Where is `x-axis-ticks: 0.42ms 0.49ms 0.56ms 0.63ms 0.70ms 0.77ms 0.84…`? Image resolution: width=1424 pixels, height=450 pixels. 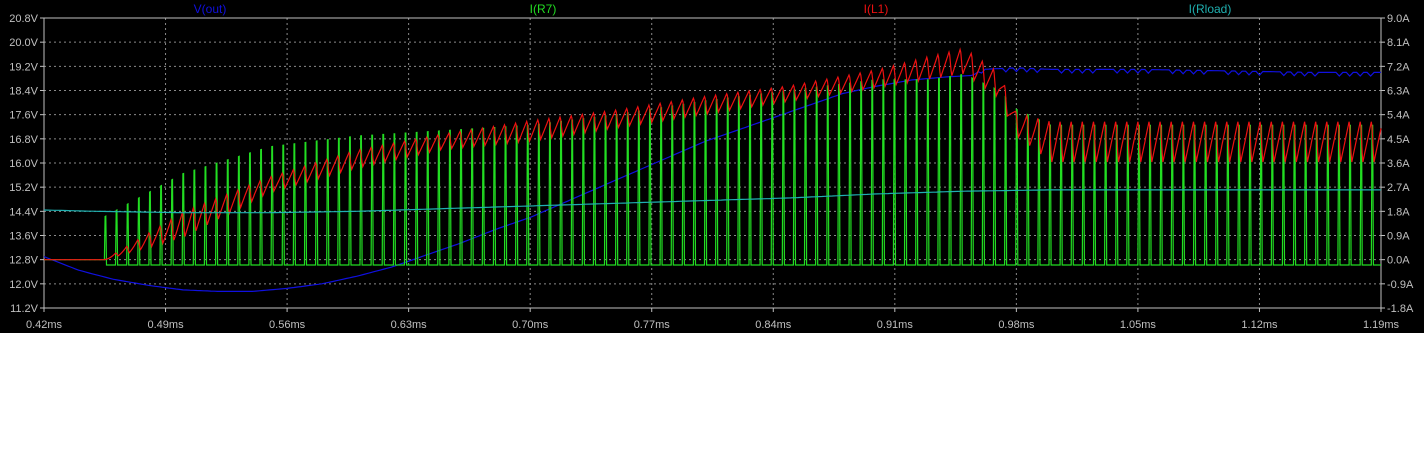
x-axis-ticks: 0.42ms 0.49ms 0.56ms 0.63ms 0.70ms 0.77ms 0.84… is located at coordinates (713, 319).